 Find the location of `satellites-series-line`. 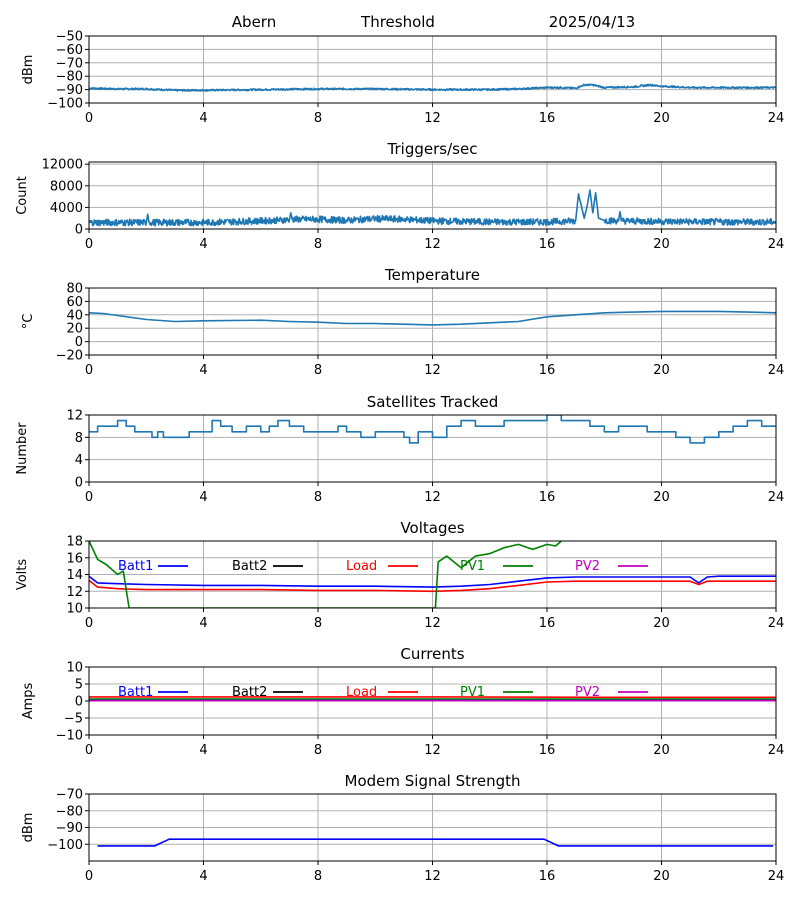

satellites-series-line is located at coordinates (432, 429).